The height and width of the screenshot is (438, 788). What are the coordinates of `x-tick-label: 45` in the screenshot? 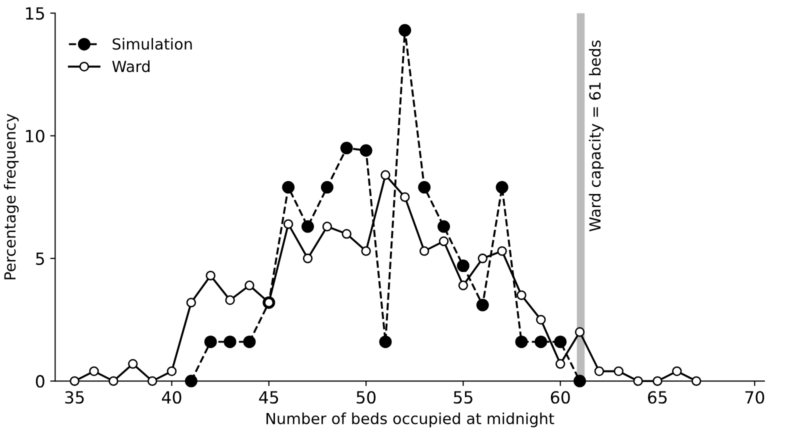 It's located at (268, 397).